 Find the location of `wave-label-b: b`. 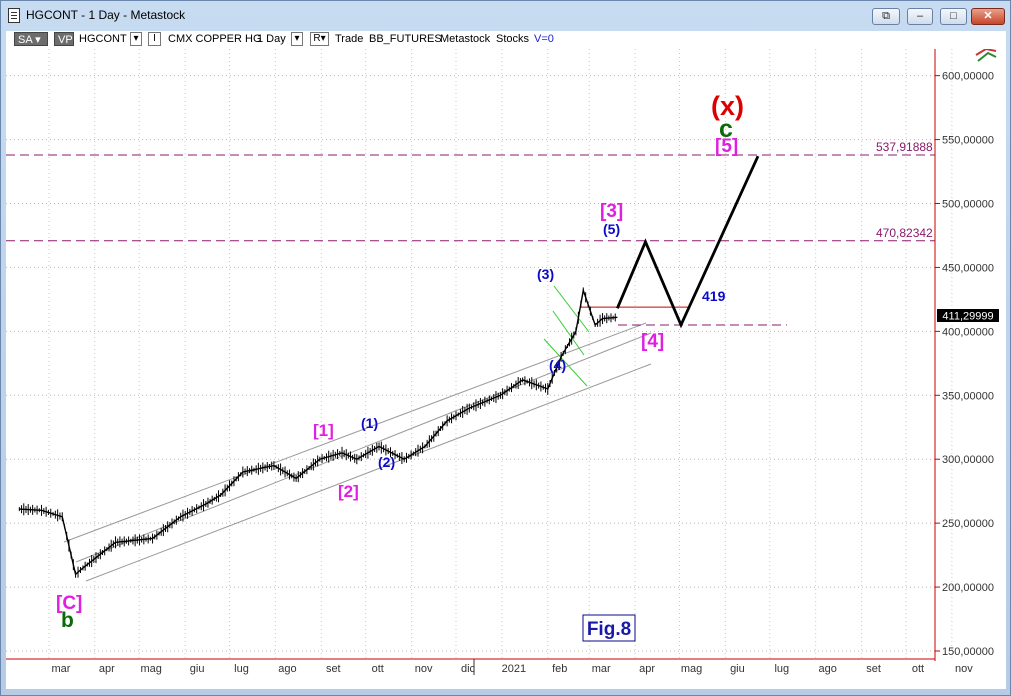

wave-label-b: b is located at coordinates (67, 620).